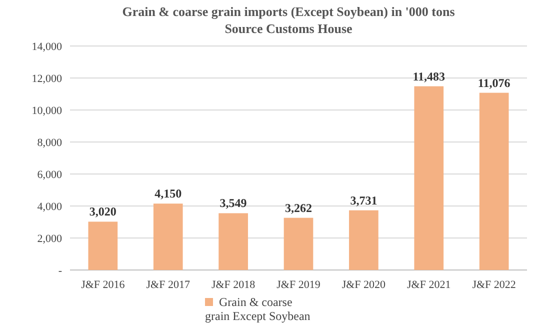 This screenshot has width=537, height=333. Describe the element at coordinates (168, 285) in the screenshot. I see `x-tick-label: J&F 2017` at that location.